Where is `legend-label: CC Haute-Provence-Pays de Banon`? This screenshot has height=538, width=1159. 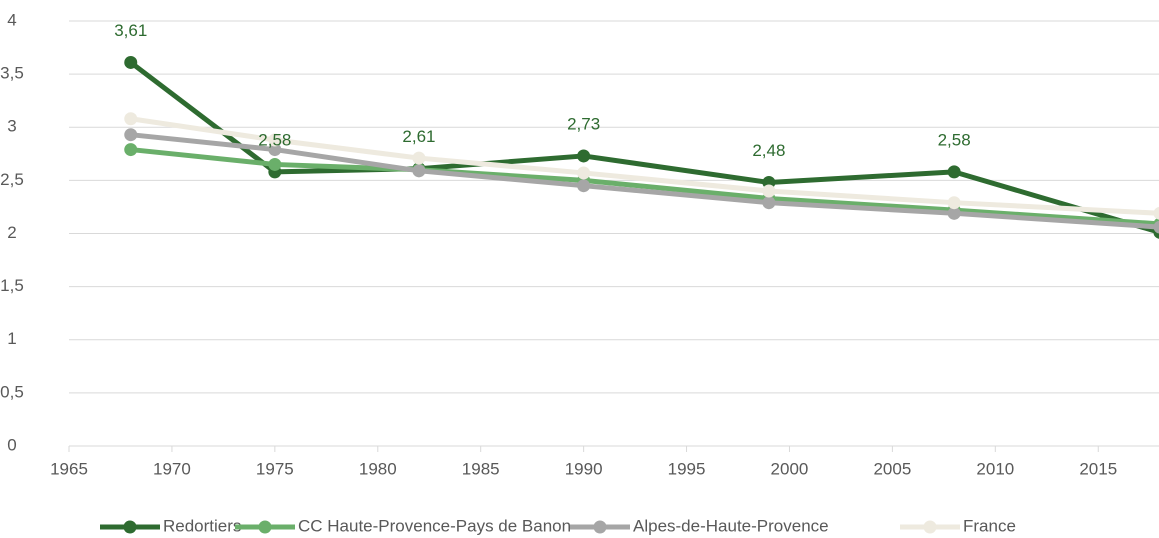 legend-label: CC Haute-Provence-Pays de Banon is located at coordinates (434, 525).